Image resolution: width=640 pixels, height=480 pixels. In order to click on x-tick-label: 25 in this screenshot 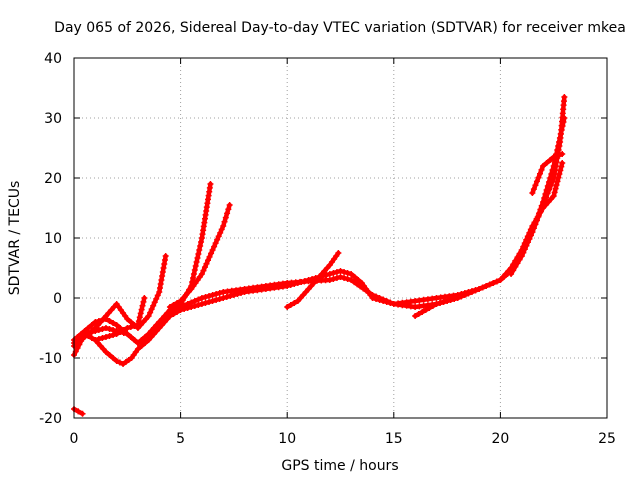, I will do `click(607, 439)`.